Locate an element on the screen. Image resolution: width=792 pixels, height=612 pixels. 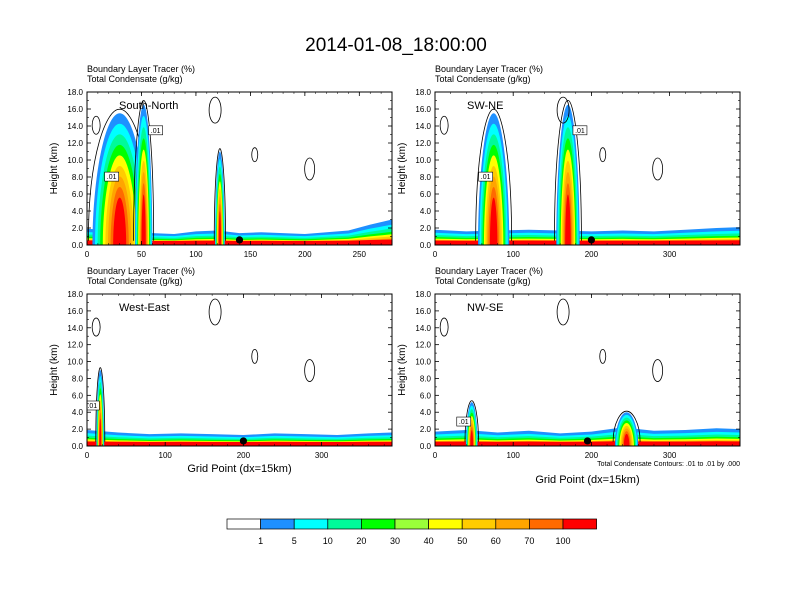
plot-area: .01 .01 is located at coordinates (587, 168).